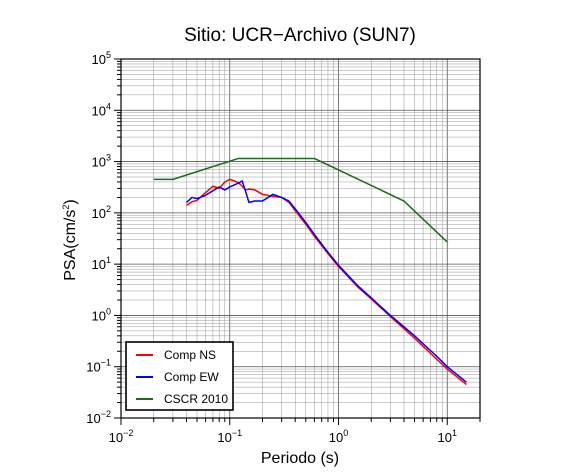 Image resolution: width=586 pixels, height=475 pixels. I want to click on legend: Comp NS Comp EW CSCR 2010, so click(179, 376).